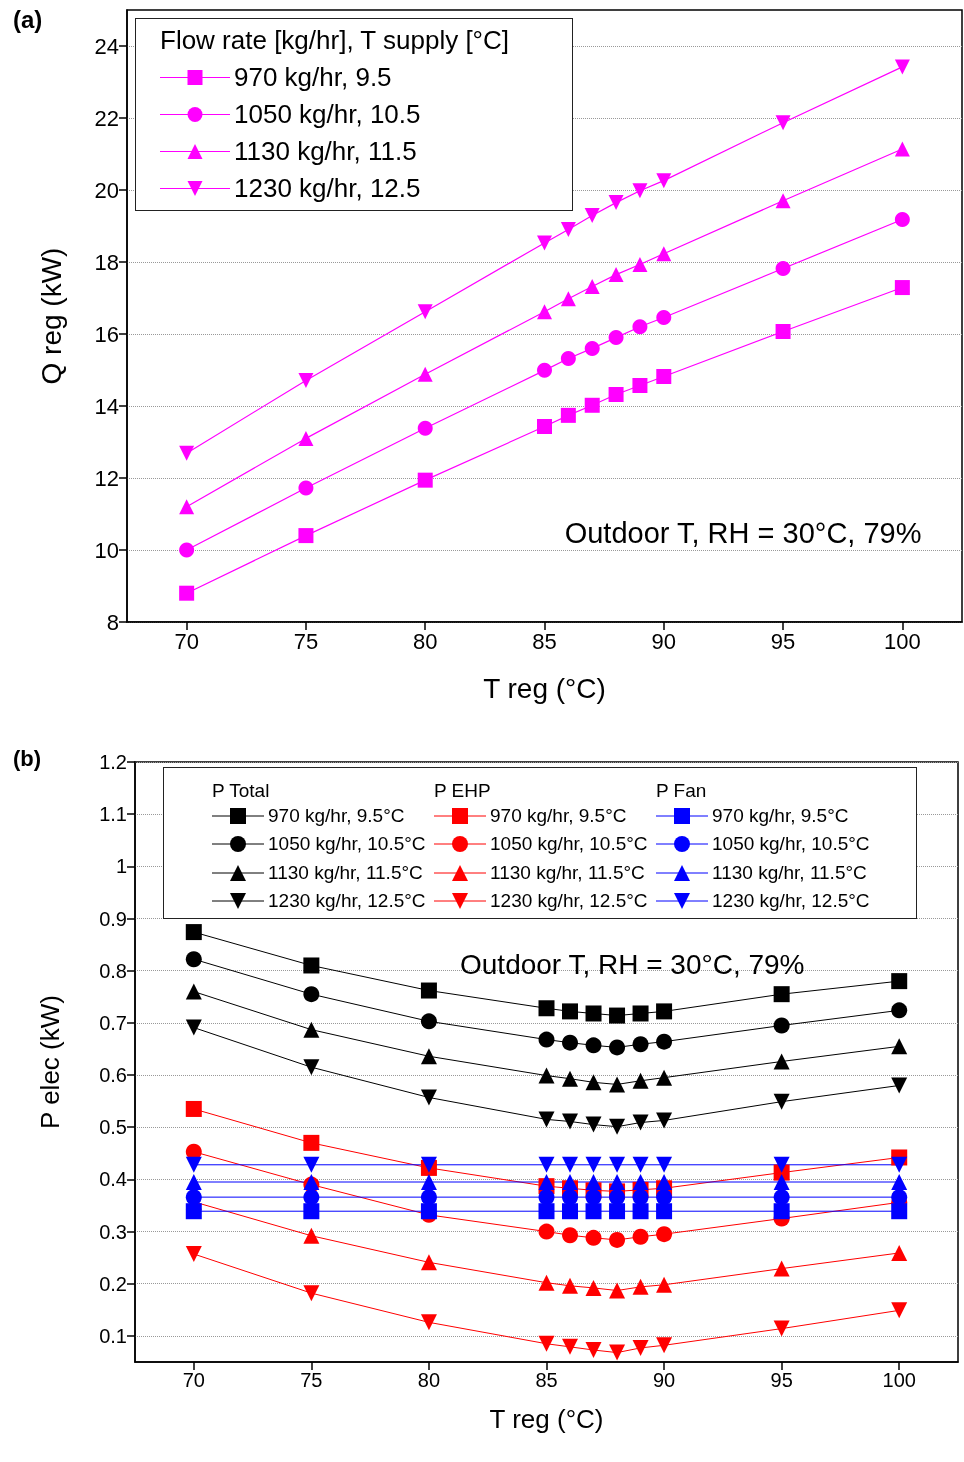 The height and width of the screenshot is (1462, 964). What do you see at coordinates (113, 1022) in the screenshot?
I see `y-tick-label: 0.7` at bounding box center [113, 1022].